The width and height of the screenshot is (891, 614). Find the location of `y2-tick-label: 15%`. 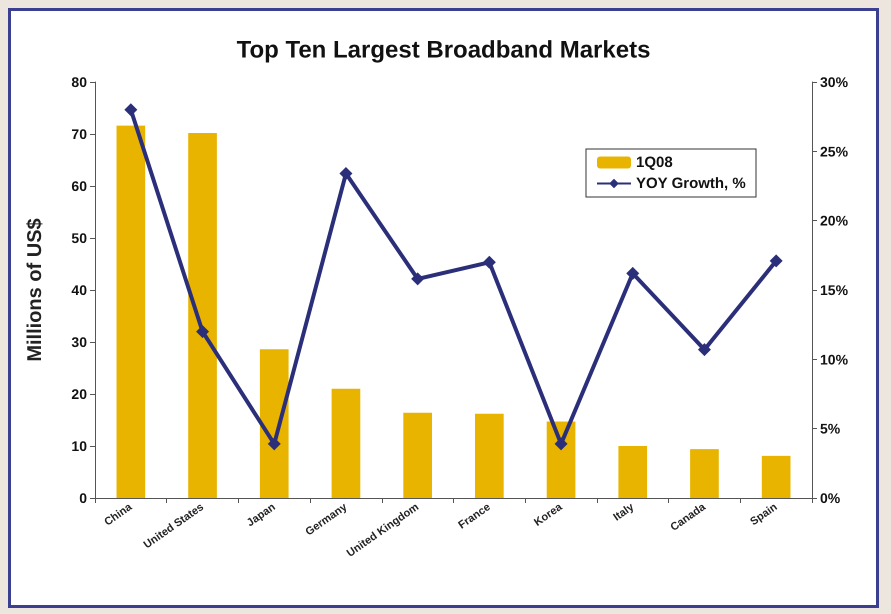

y2-tick-label: 15% is located at coordinates (834, 290).